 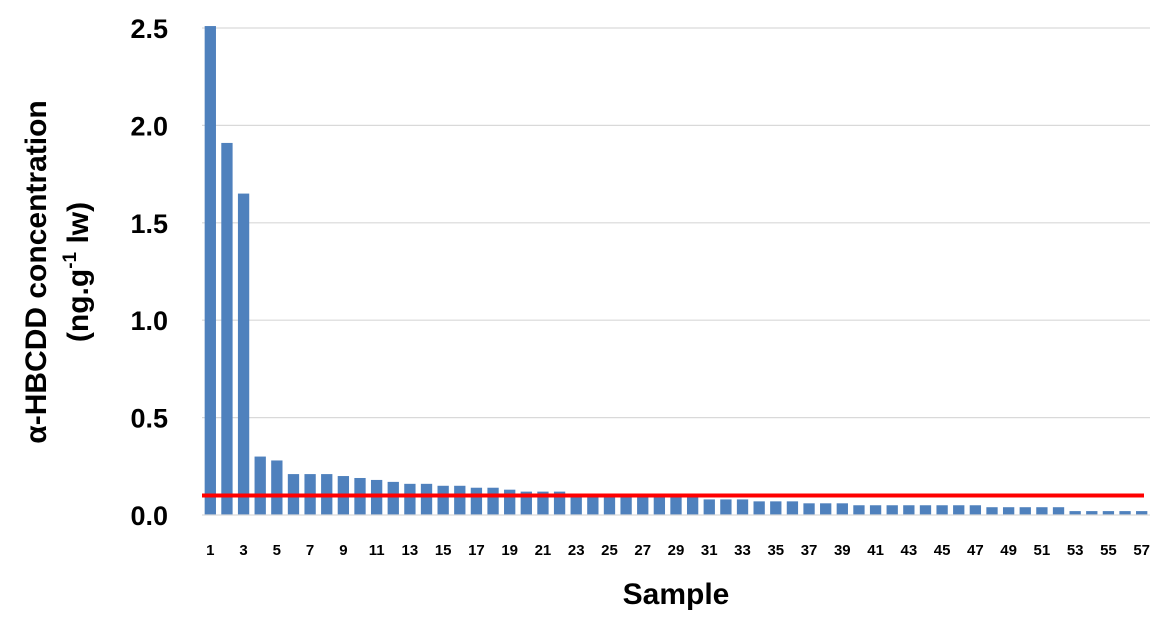 What do you see at coordinates (70, 259) in the screenshot?
I see `y-axis-title-superscript: -1` at bounding box center [70, 259].